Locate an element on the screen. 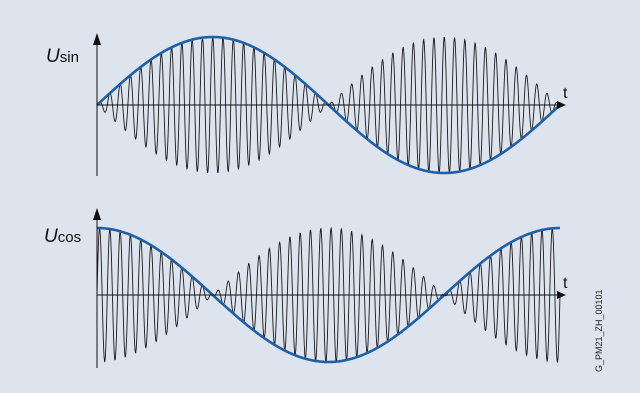 The image size is (640, 393). usin-amplitude-axis-arrow is located at coordinates (97, 39).